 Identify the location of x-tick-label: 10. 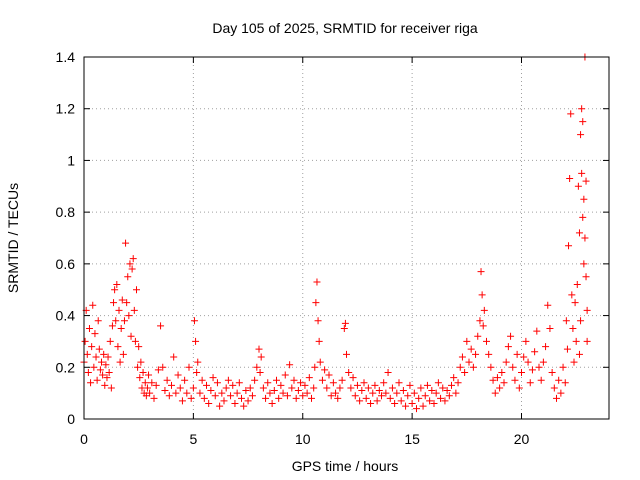
(303, 439).